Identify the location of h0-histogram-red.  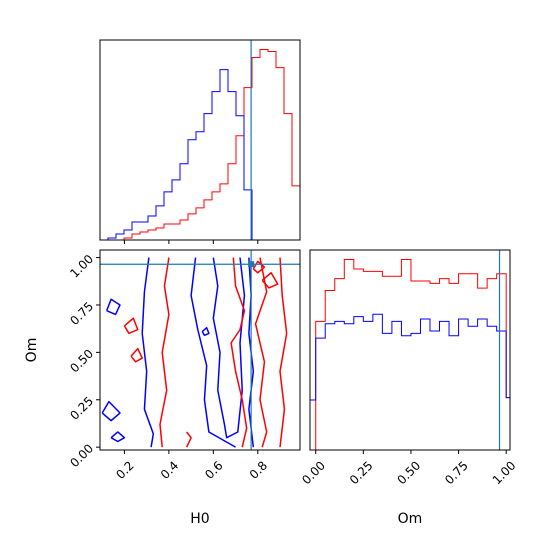
(200, 145).